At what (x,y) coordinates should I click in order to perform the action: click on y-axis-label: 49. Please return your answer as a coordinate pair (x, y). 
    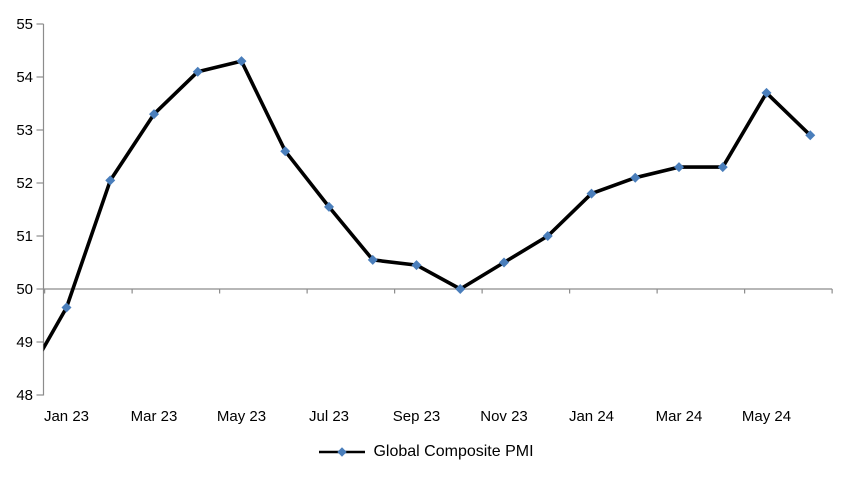
    Looking at the image, I should click on (24, 342).